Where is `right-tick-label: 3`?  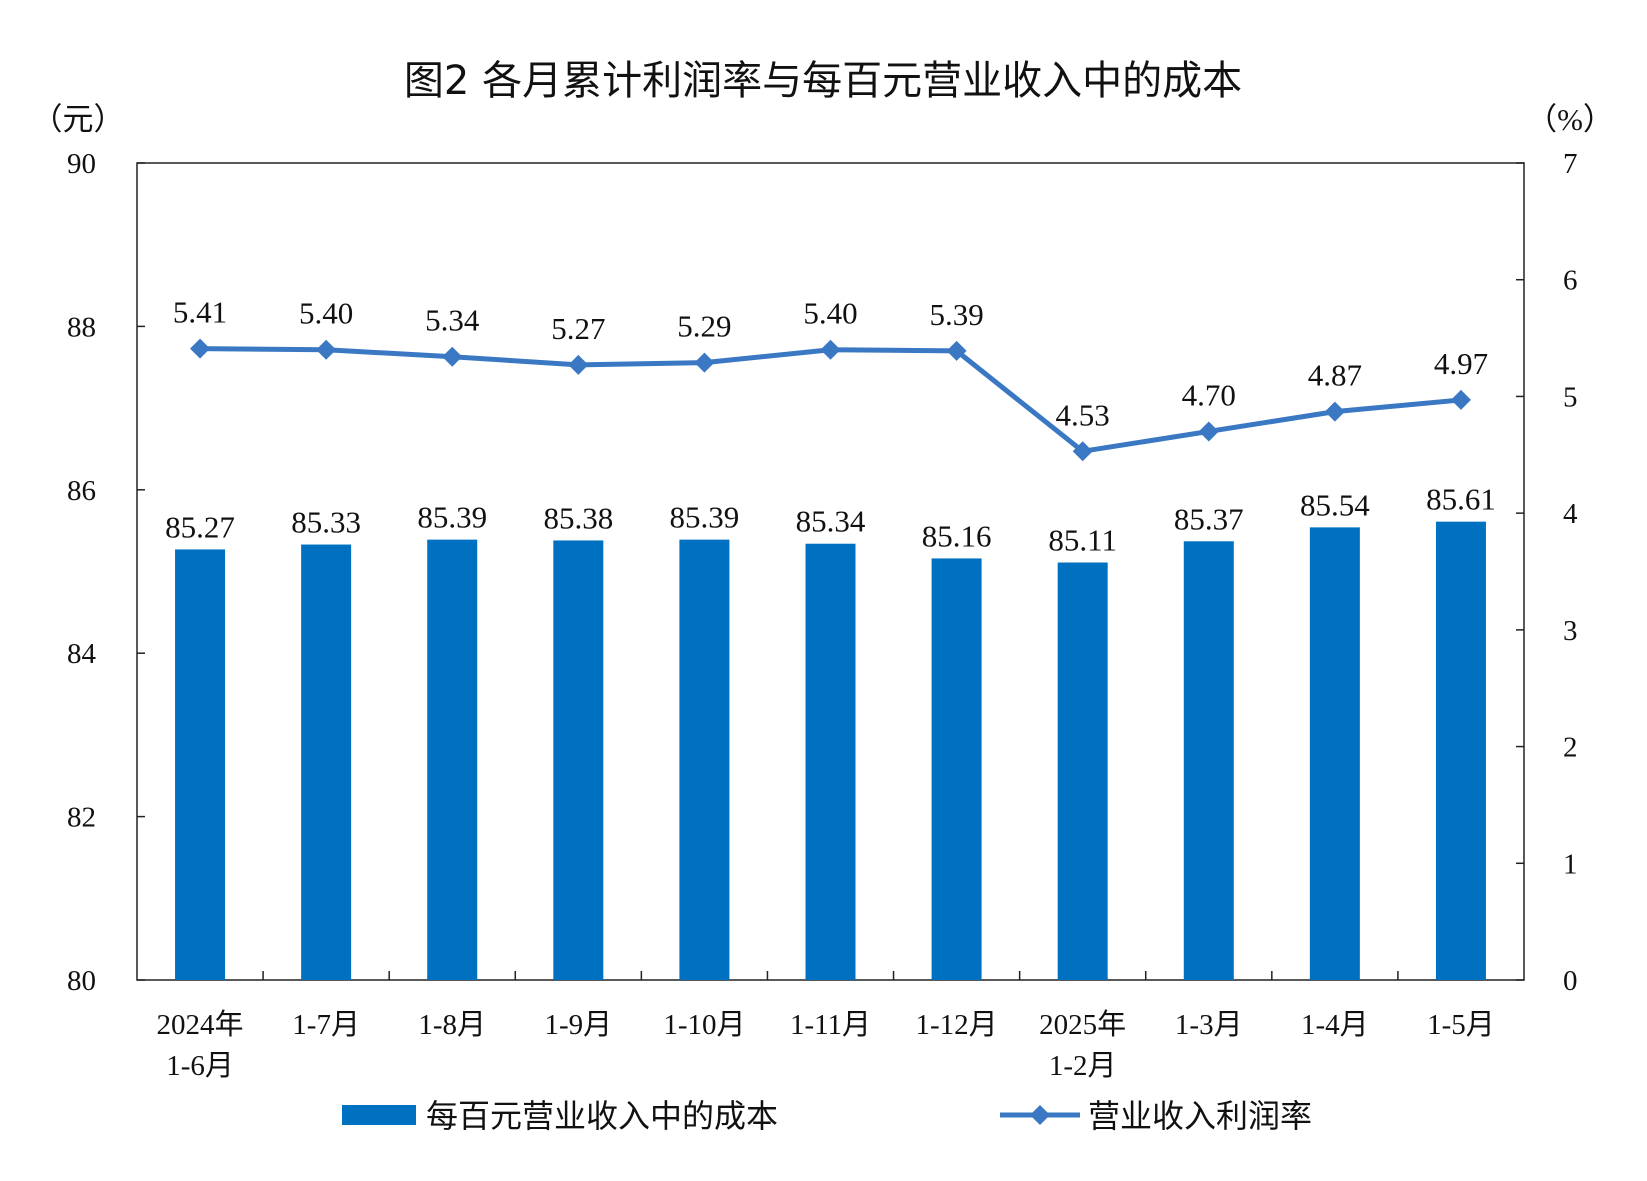
right-tick-label: 3 is located at coordinates (1570, 631).